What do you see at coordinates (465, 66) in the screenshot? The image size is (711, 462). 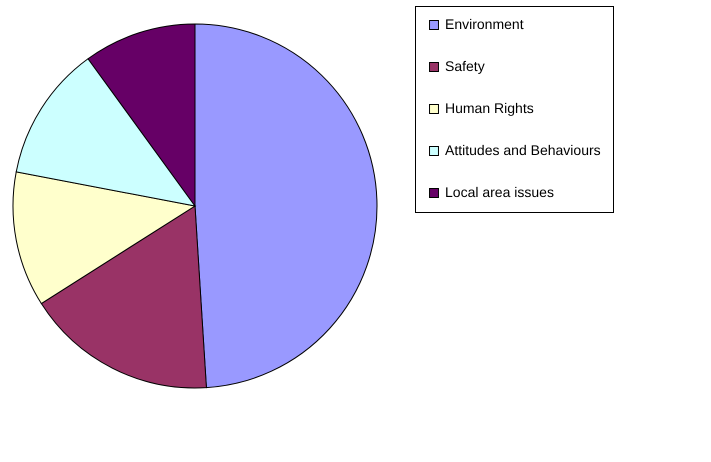 I see `legend-label: Safety` at bounding box center [465, 66].